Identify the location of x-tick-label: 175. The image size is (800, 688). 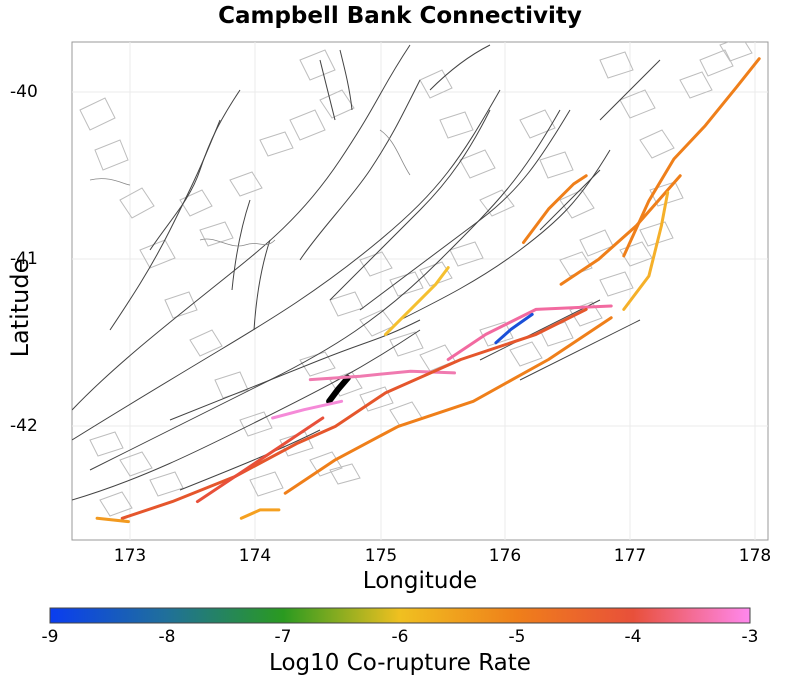
(381, 556).